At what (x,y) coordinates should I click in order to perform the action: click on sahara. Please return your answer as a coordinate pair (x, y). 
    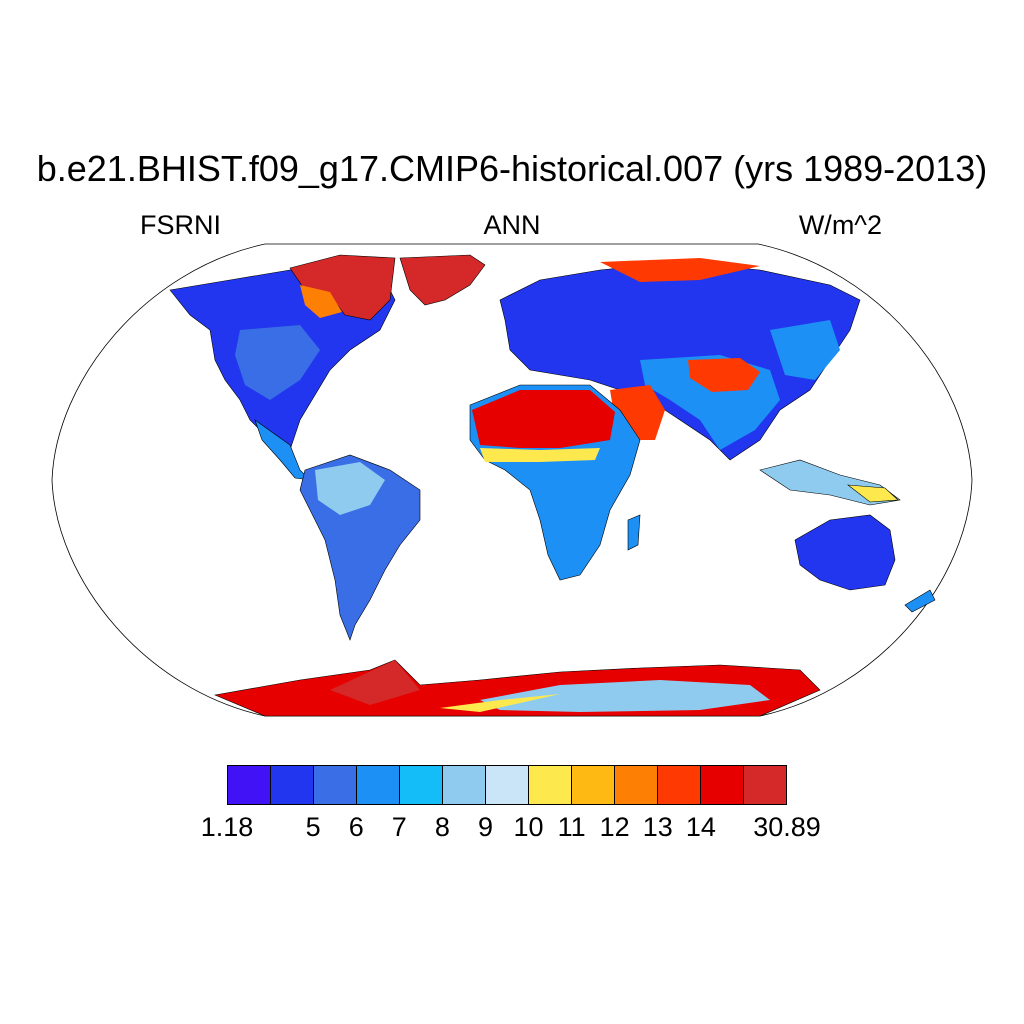
    Looking at the image, I should click on (543, 419).